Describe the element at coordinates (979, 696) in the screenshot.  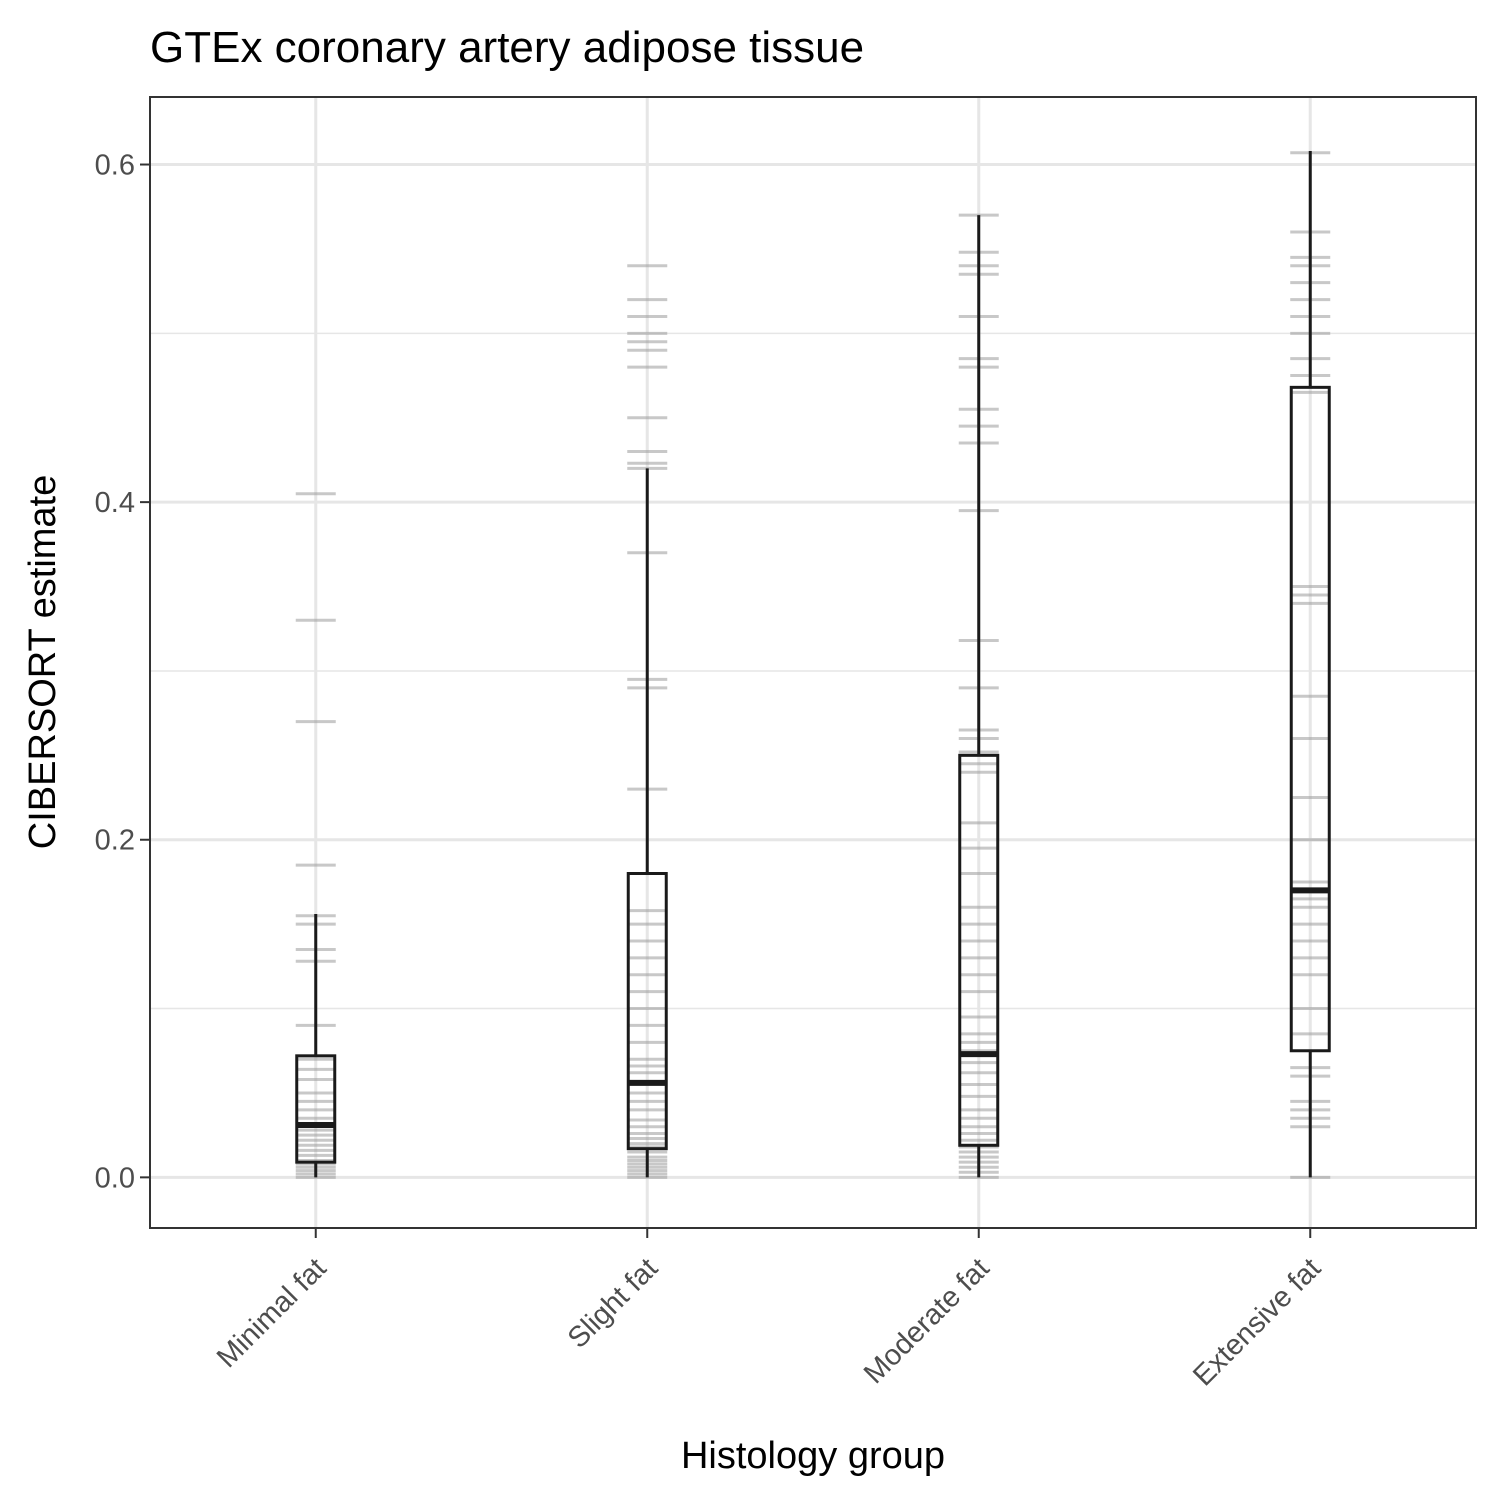
I see `box-moderate-fat` at that location.